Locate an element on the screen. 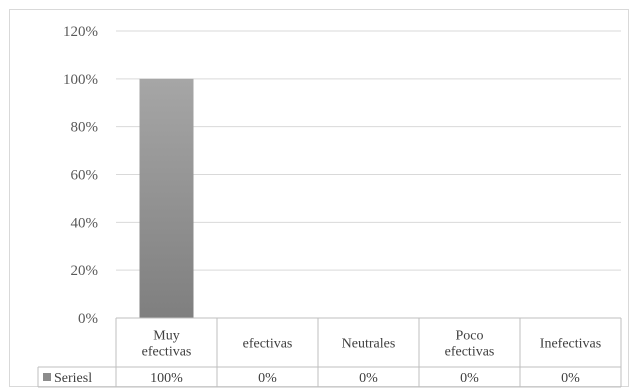  y-tick-label: 20% is located at coordinates (85, 271).